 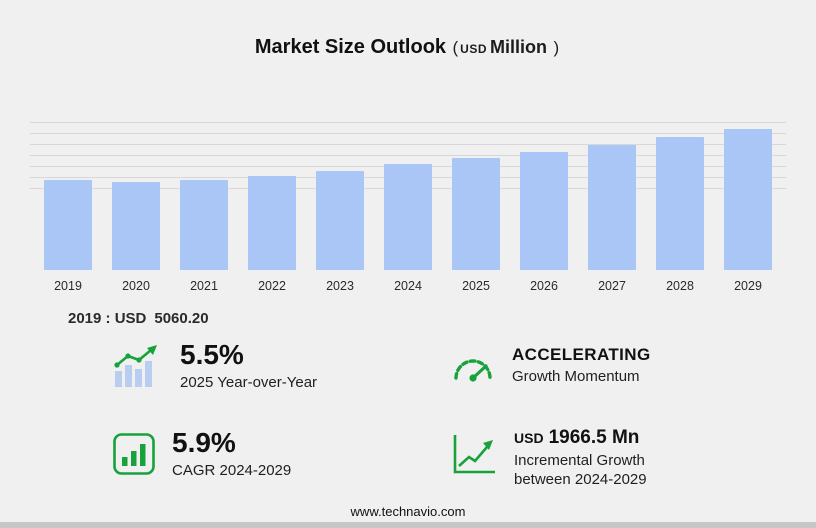 I want to click on x-tick-label: 2020, so click(x=136, y=286).